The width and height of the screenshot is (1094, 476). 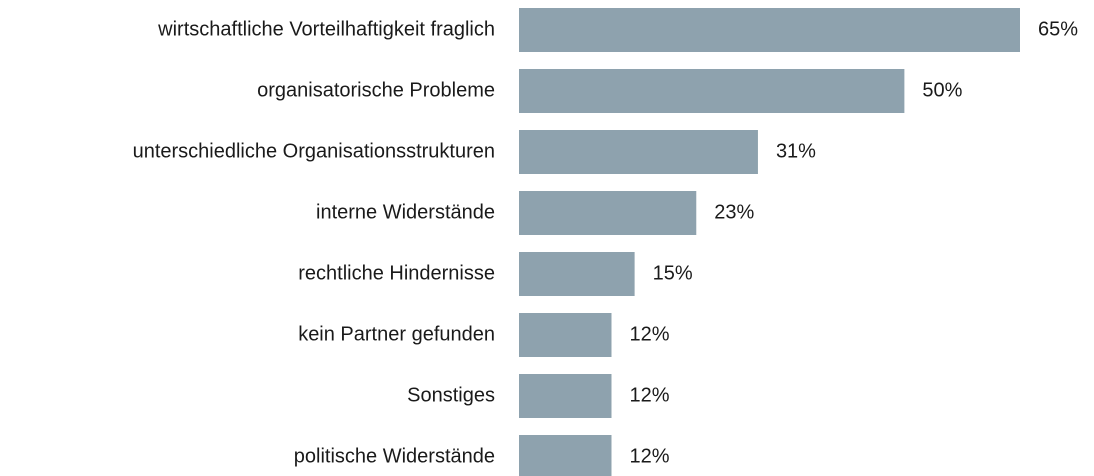 What do you see at coordinates (451, 395) in the screenshot?
I see `category-label: Sonstiges` at bounding box center [451, 395].